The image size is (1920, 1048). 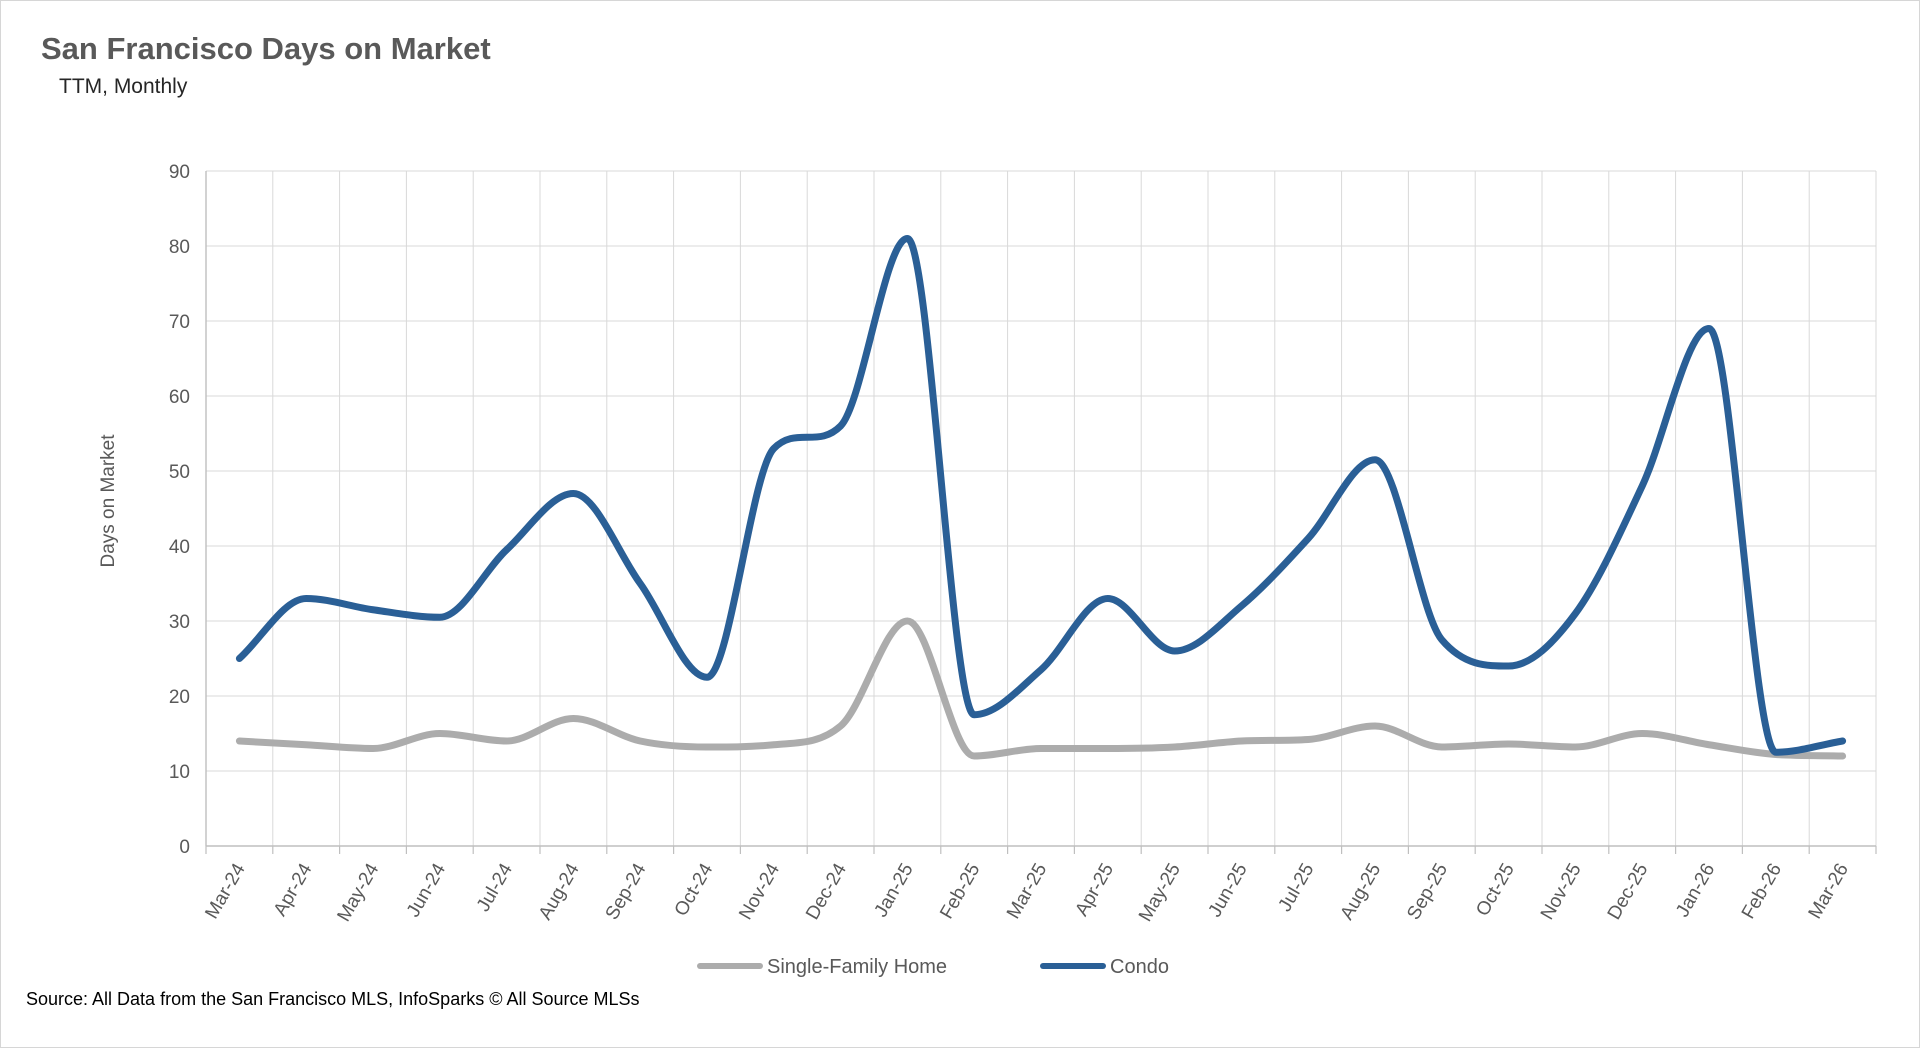 What do you see at coordinates (1495, 890) in the screenshot?
I see `x-tick-label: Oct-25` at bounding box center [1495, 890].